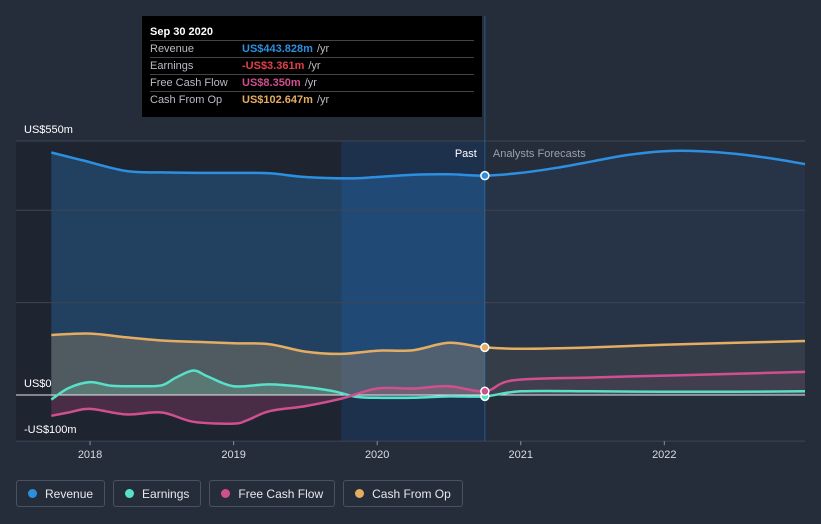  What do you see at coordinates (69, 493) in the screenshot?
I see `legend-label: Revenue` at bounding box center [69, 493].